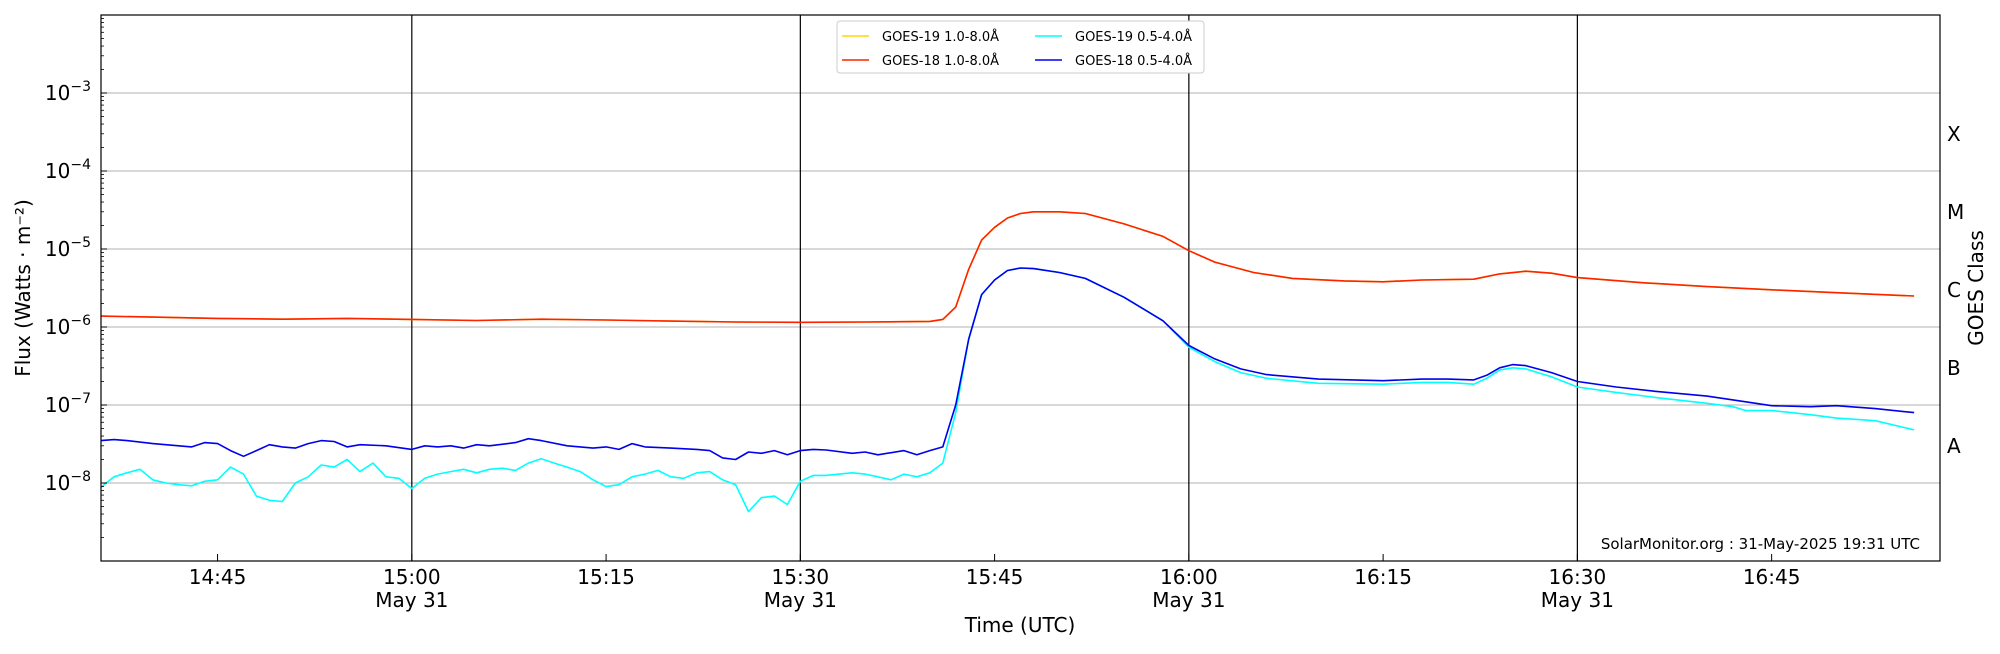 This screenshot has height=654, width=2000. Describe the element at coordinates (68, 404) in the screenshot. I see `y-tick-label: 10⁻⁷` at that location.